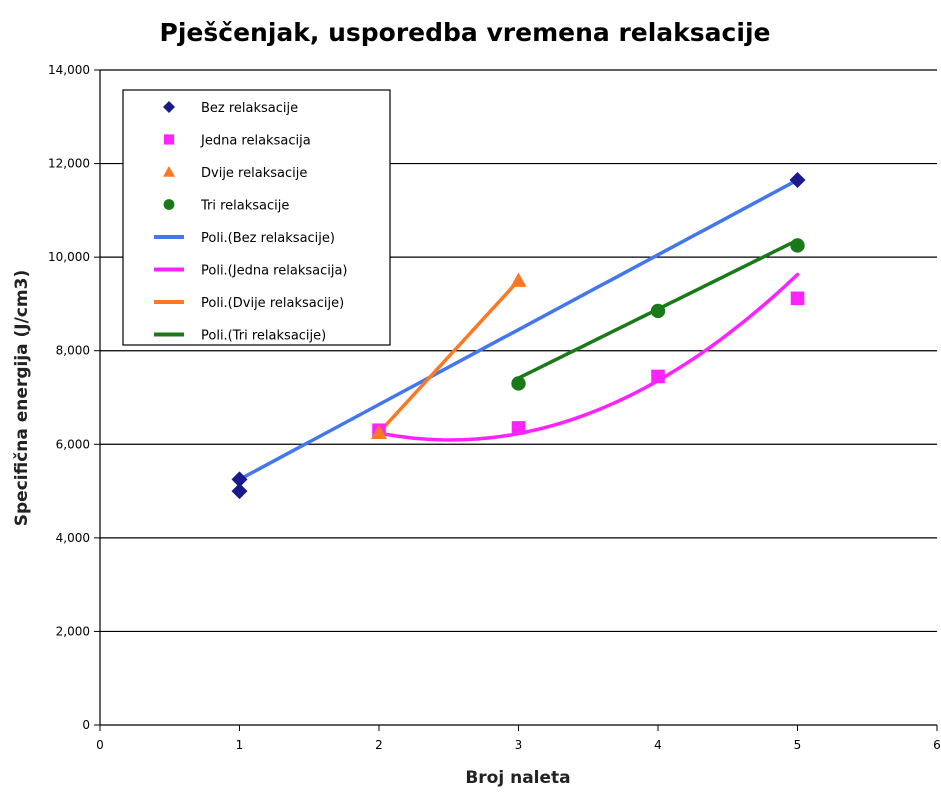 Image resolution: width=941 pixels, height=792 pixels. Describe the element at coordinates (517, 778) in the screenshot. I see `x-axis-title: Broj naleta` at that location.